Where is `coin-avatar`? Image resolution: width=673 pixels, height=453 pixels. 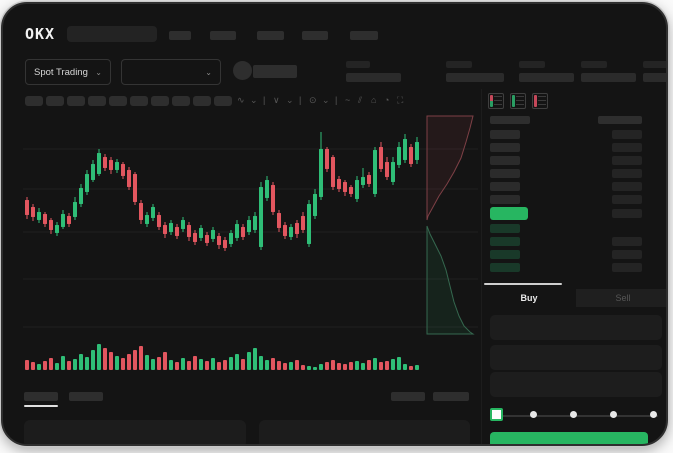 coin-avatar is located at coordinates (242, 70).